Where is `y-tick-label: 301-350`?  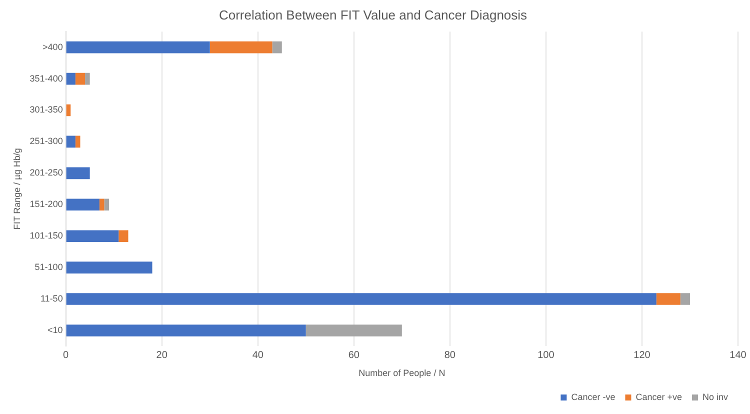 y-tick-label: 301-350 is located at coordinates (46, 109).